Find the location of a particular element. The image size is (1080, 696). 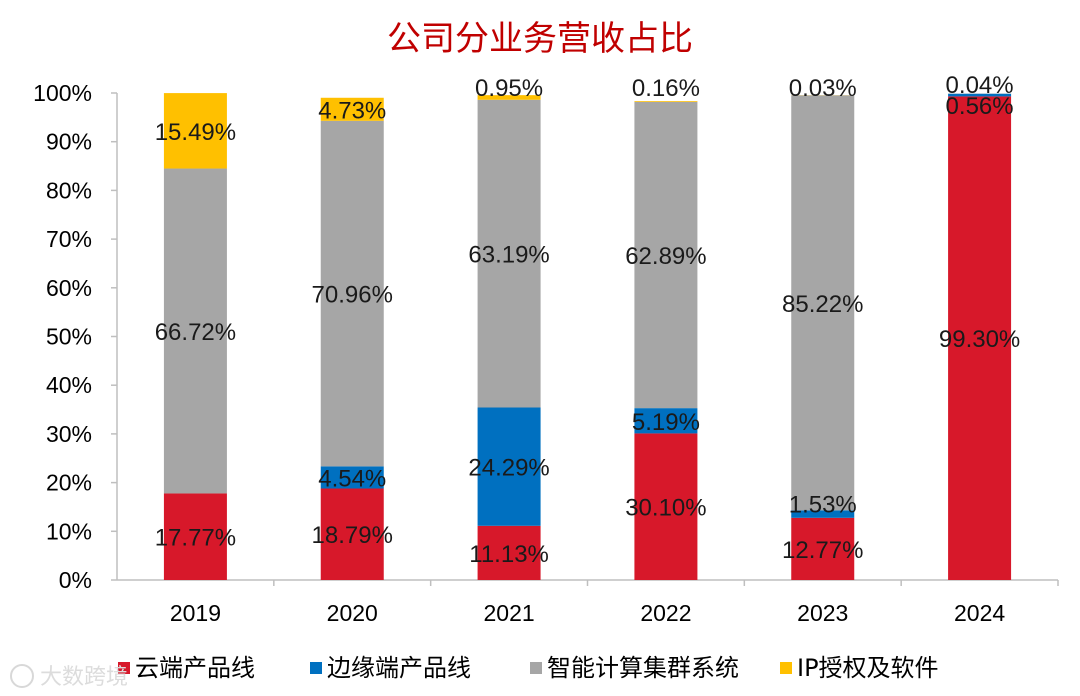

data-label: 99.30% is located at coordinates (979, 339).